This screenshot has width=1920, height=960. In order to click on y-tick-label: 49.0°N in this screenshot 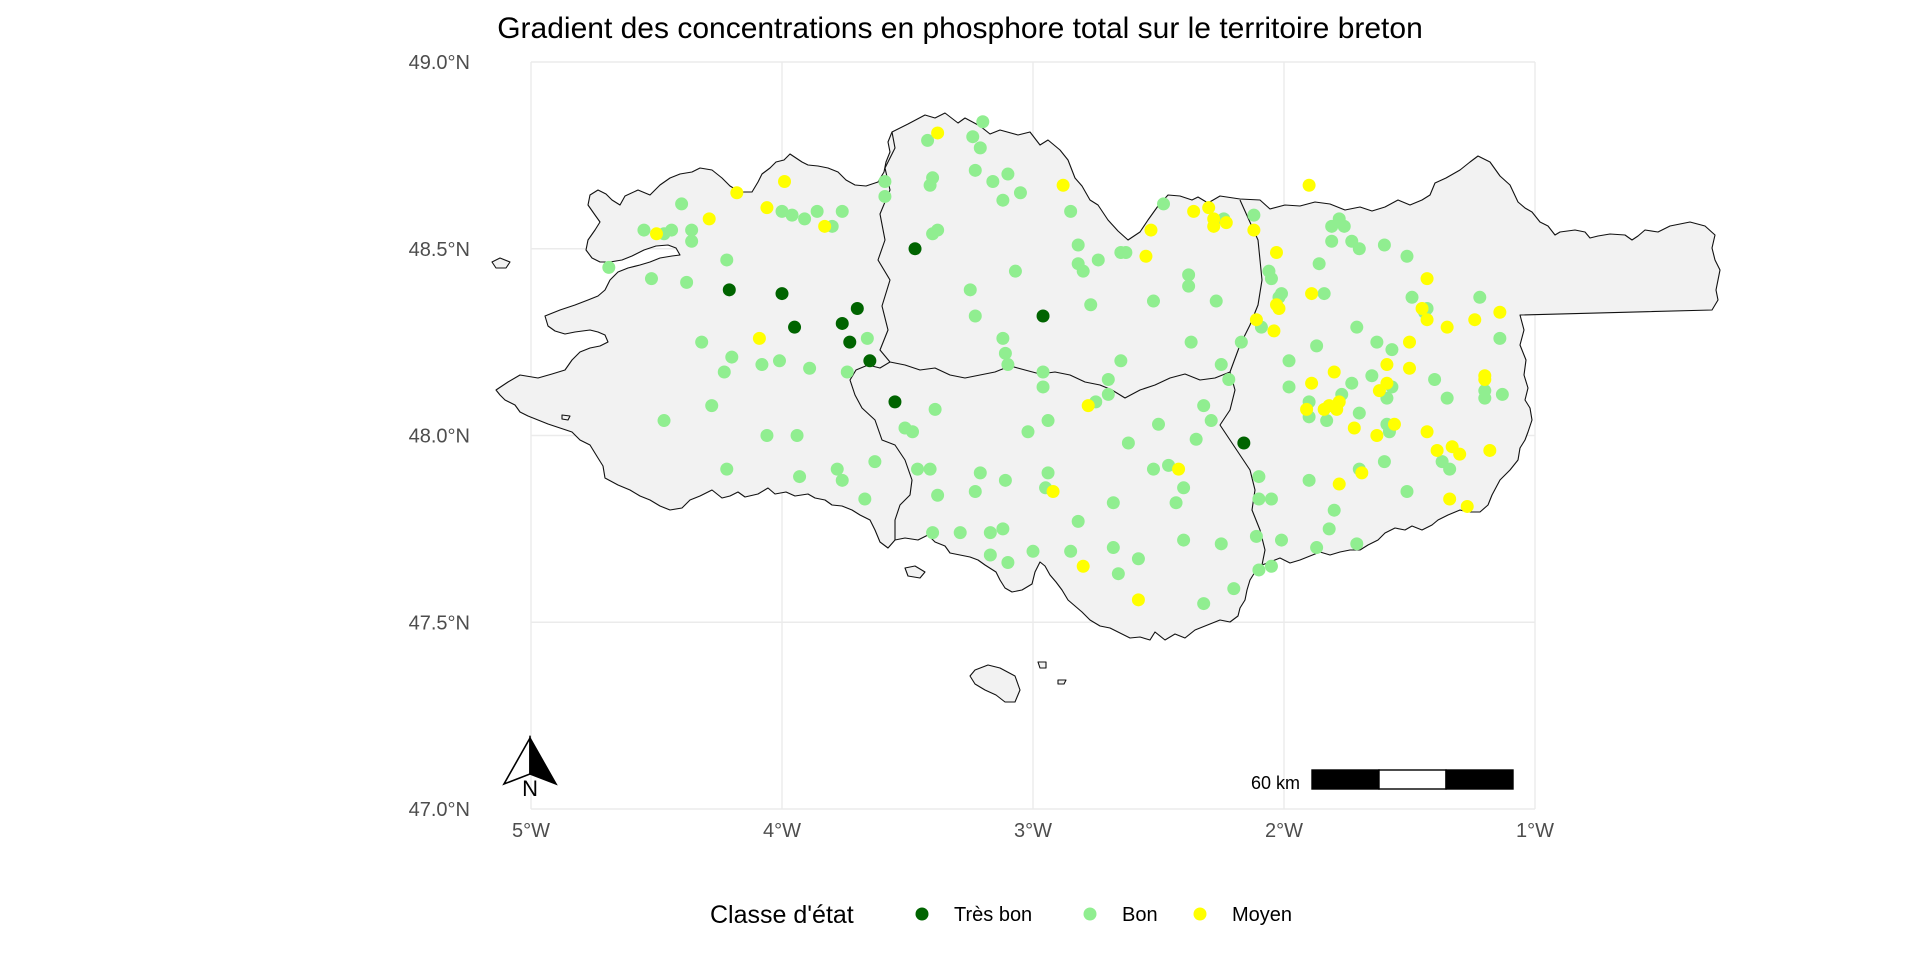, I will do `click(439, 63)`.